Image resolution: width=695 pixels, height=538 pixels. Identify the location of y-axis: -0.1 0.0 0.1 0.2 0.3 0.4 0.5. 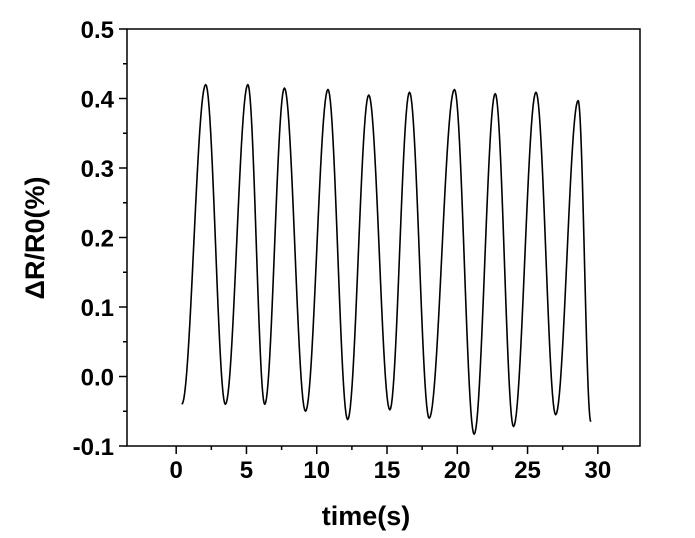
(100, 239).